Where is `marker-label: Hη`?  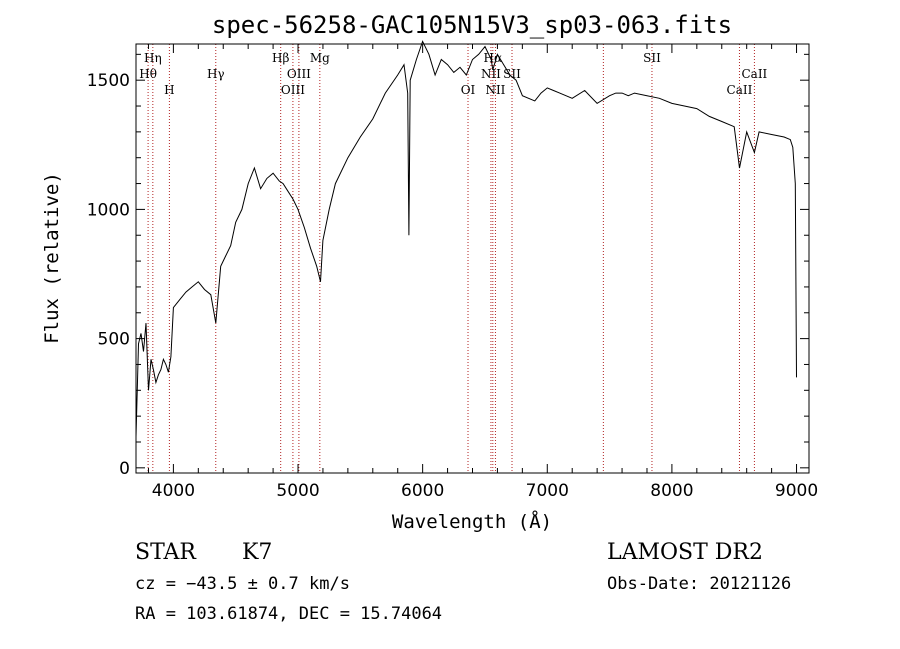 marker-label: Hη is located at coordinates (153, 58).